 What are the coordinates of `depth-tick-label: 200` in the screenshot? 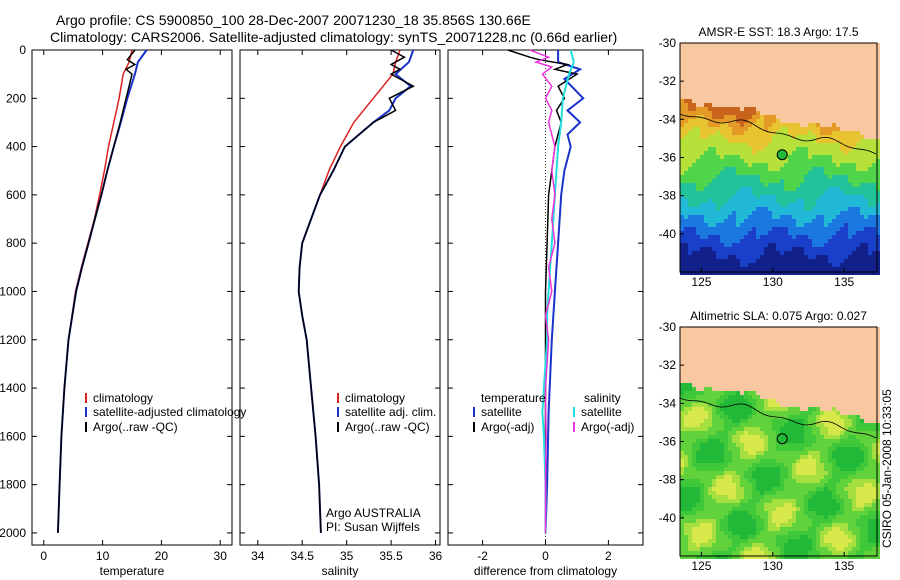 It's located at (16, 98).